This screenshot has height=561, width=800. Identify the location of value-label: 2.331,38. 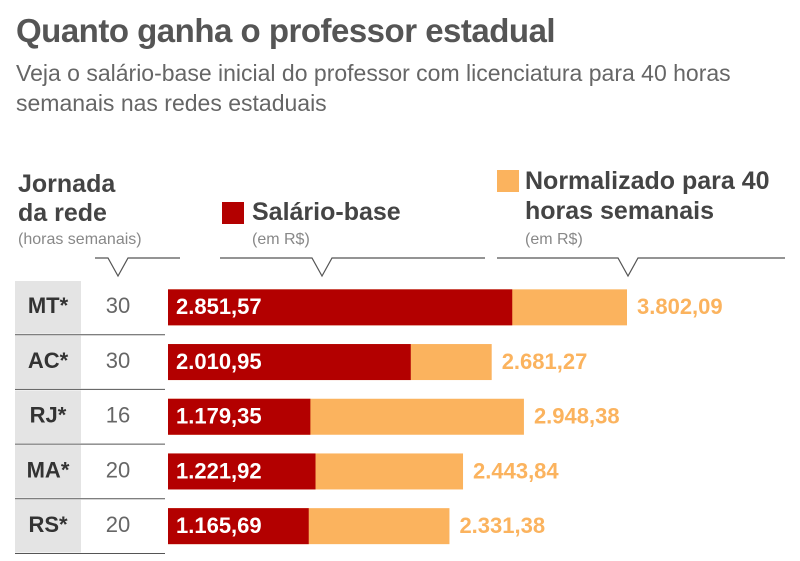
(502, 525).